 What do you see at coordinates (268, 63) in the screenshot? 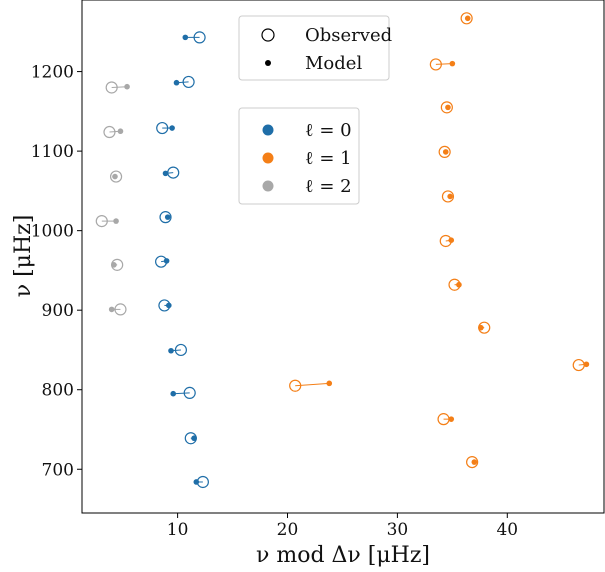
I see `legend-model-marker` at bounding box center [268, 63].